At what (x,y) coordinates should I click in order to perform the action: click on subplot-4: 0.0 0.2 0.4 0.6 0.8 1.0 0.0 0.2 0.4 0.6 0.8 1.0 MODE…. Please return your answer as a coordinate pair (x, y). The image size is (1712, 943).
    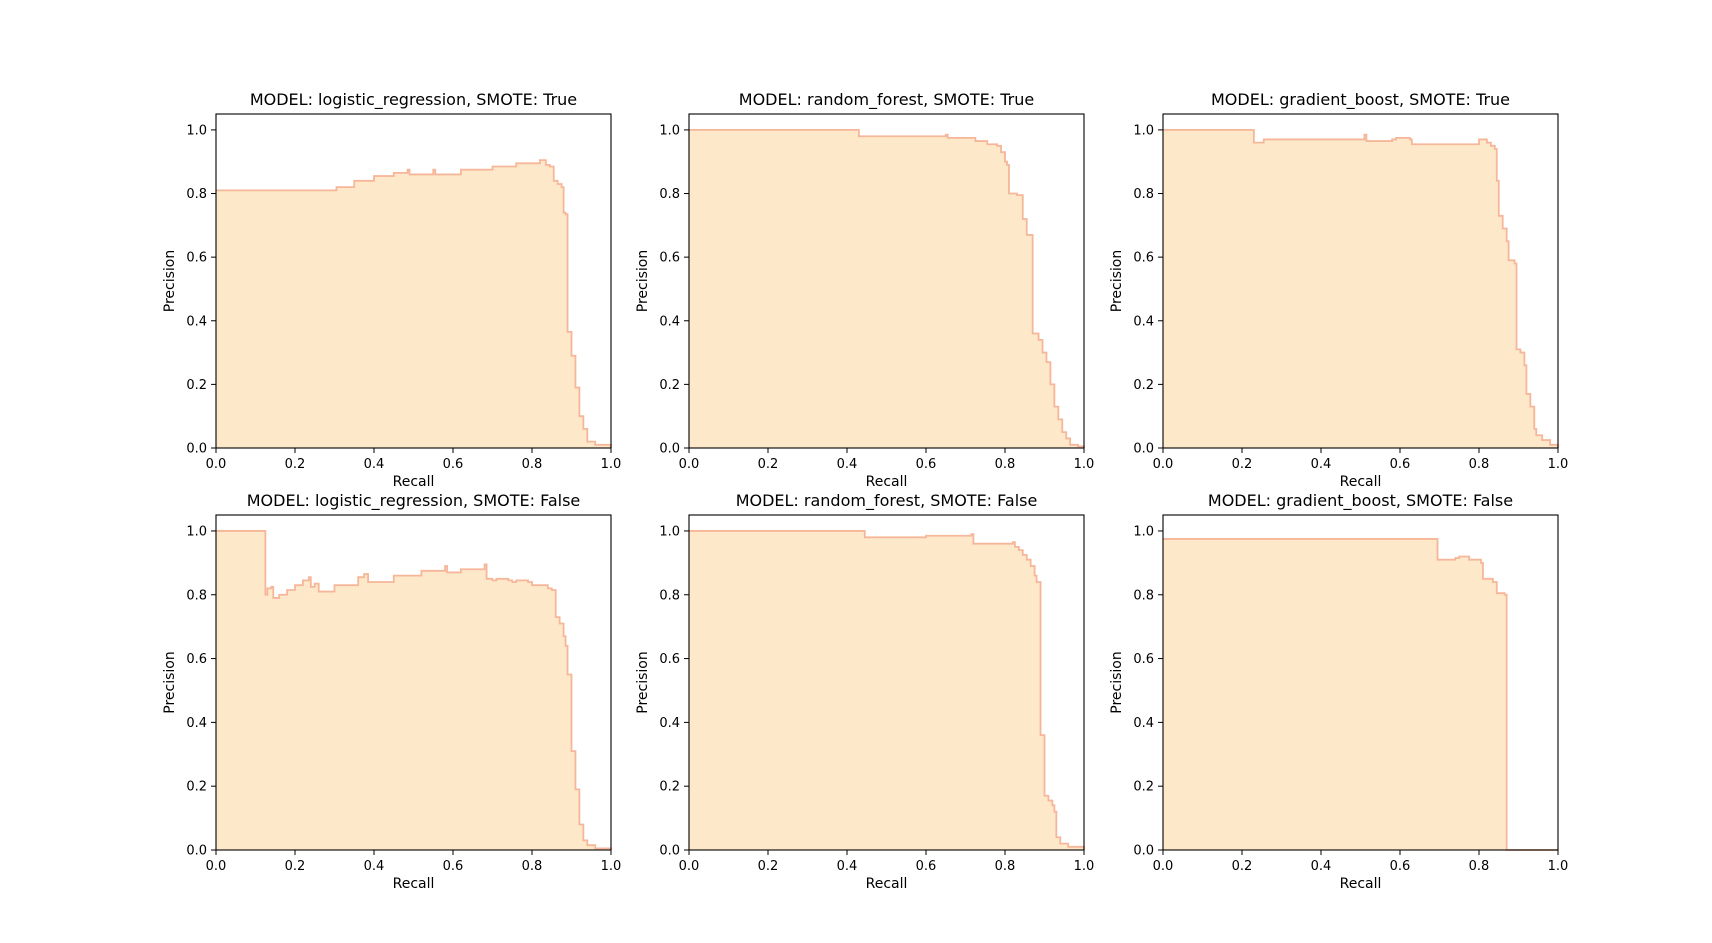
    Looking at the image, I should click on (391, 691).